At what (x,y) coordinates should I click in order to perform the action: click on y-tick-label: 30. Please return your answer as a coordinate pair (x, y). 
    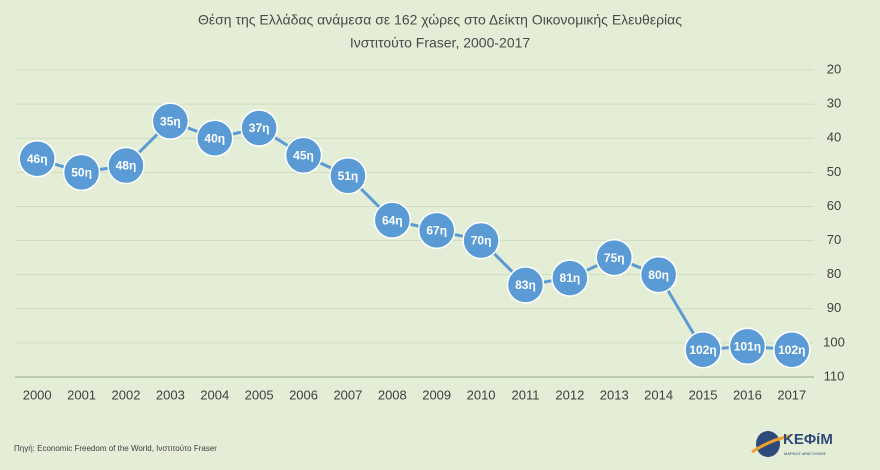
    Looking at the image, I should click on (834, 103).